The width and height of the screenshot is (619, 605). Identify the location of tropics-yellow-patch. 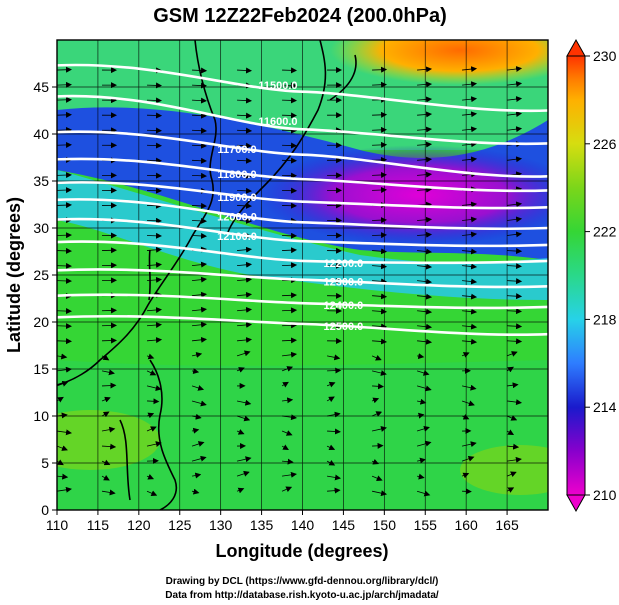
(108, 440).